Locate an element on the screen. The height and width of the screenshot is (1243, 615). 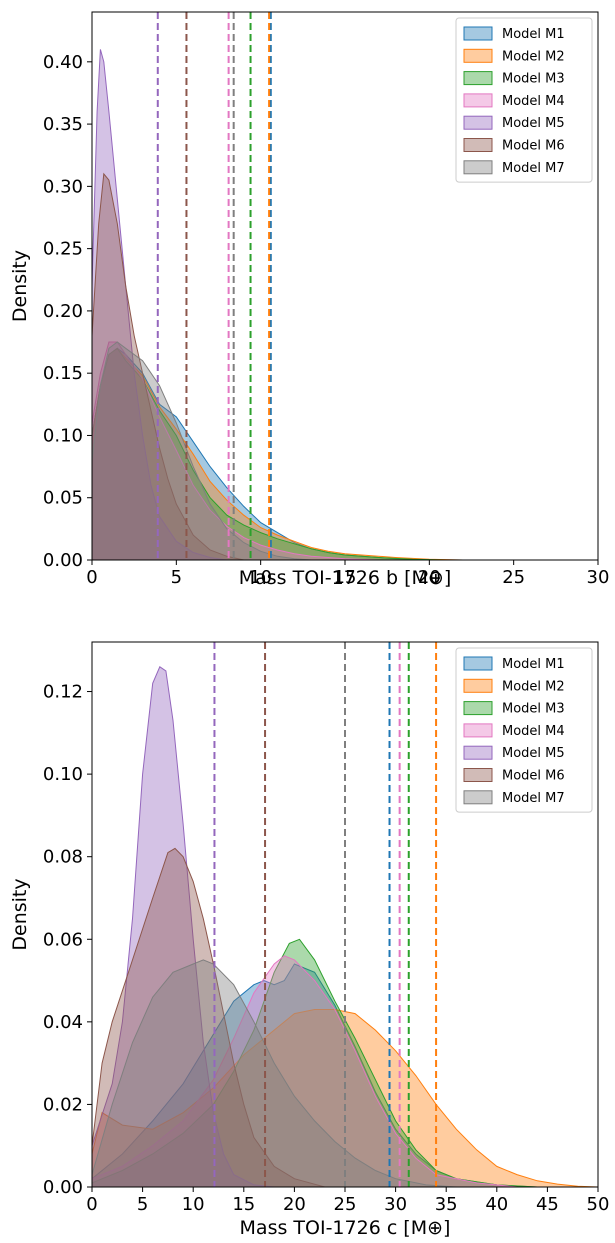
x-tick-label: 35 is located at coordinates (446, 1204).